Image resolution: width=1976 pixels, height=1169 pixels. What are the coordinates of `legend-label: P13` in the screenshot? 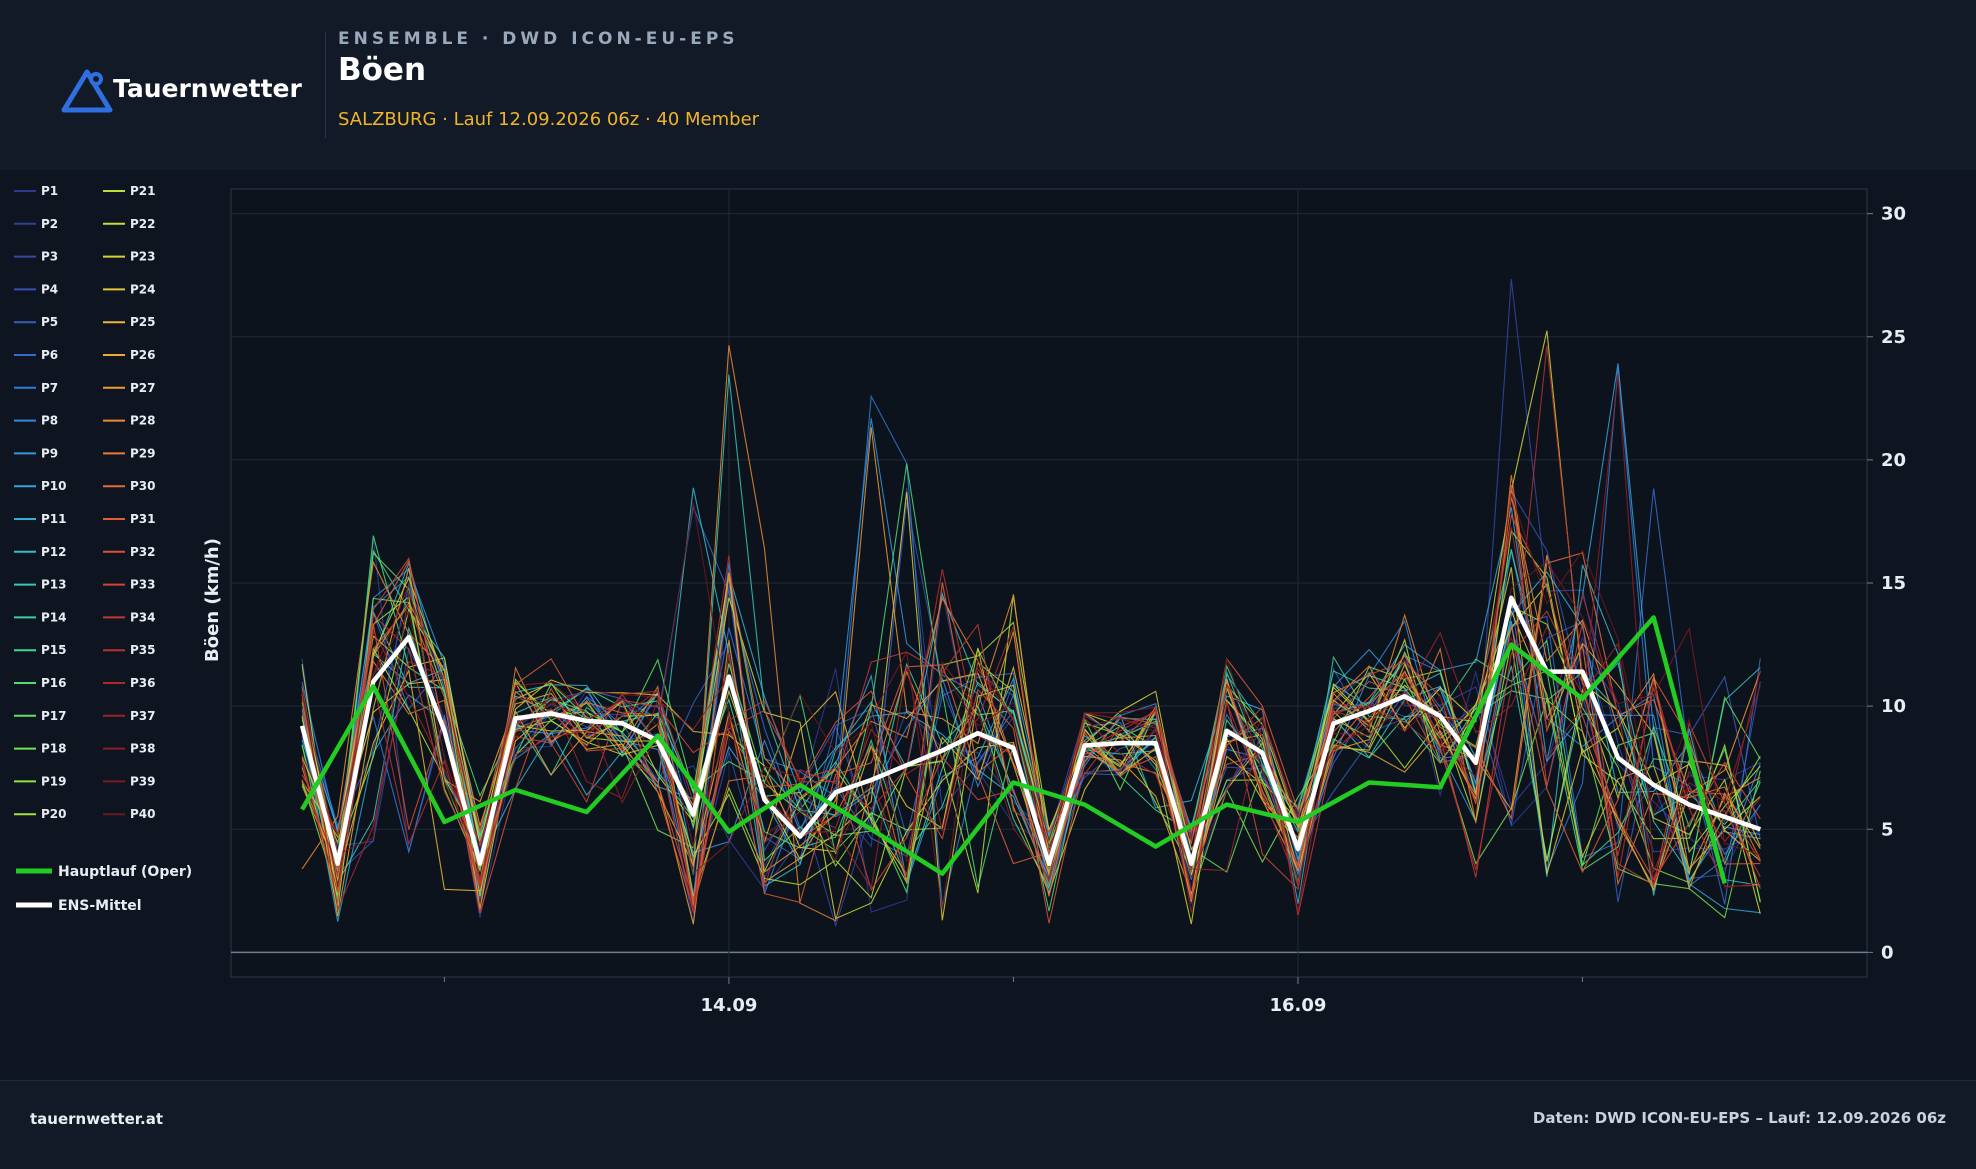 It's located at (54, 585).